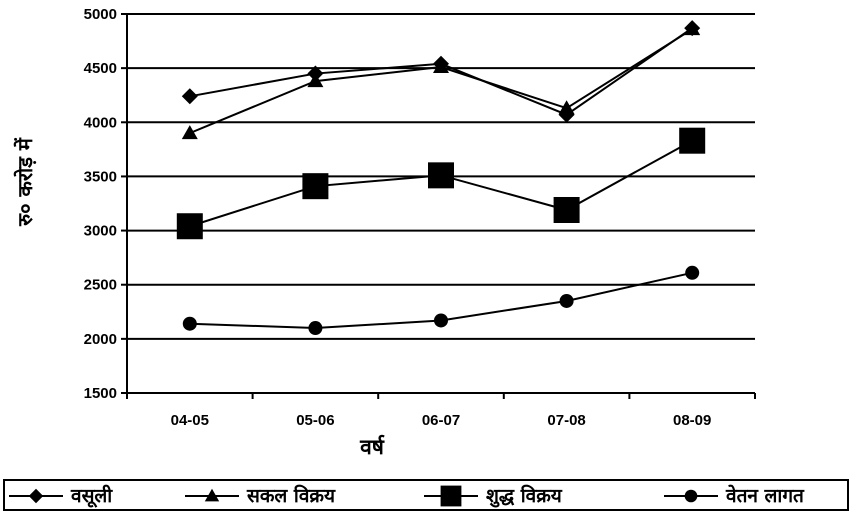 This screenshot has height=515, width=853. What do you see at coordinates (25, 182) in the screenshot?
I see `y-axis-title: रु० करोड़ में` at bounding box center [25, 182].